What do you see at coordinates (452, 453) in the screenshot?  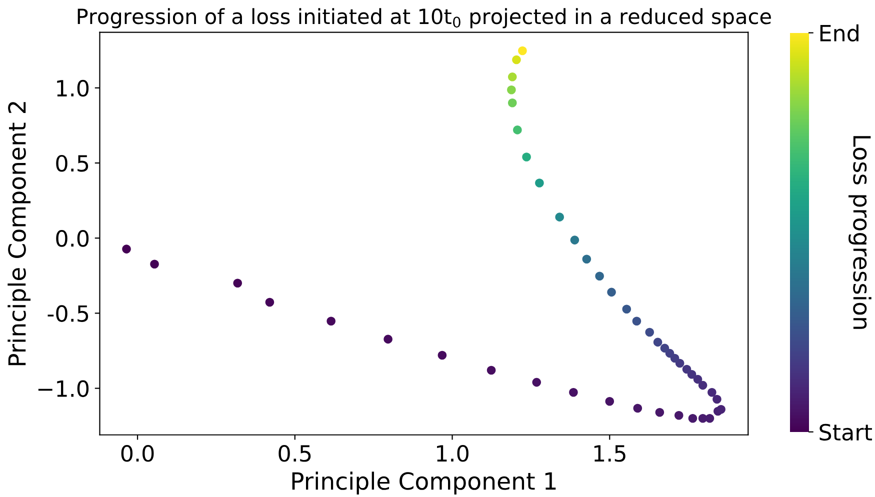 I see `x-tick-label: 1.0` at bounding box center [452, 453].